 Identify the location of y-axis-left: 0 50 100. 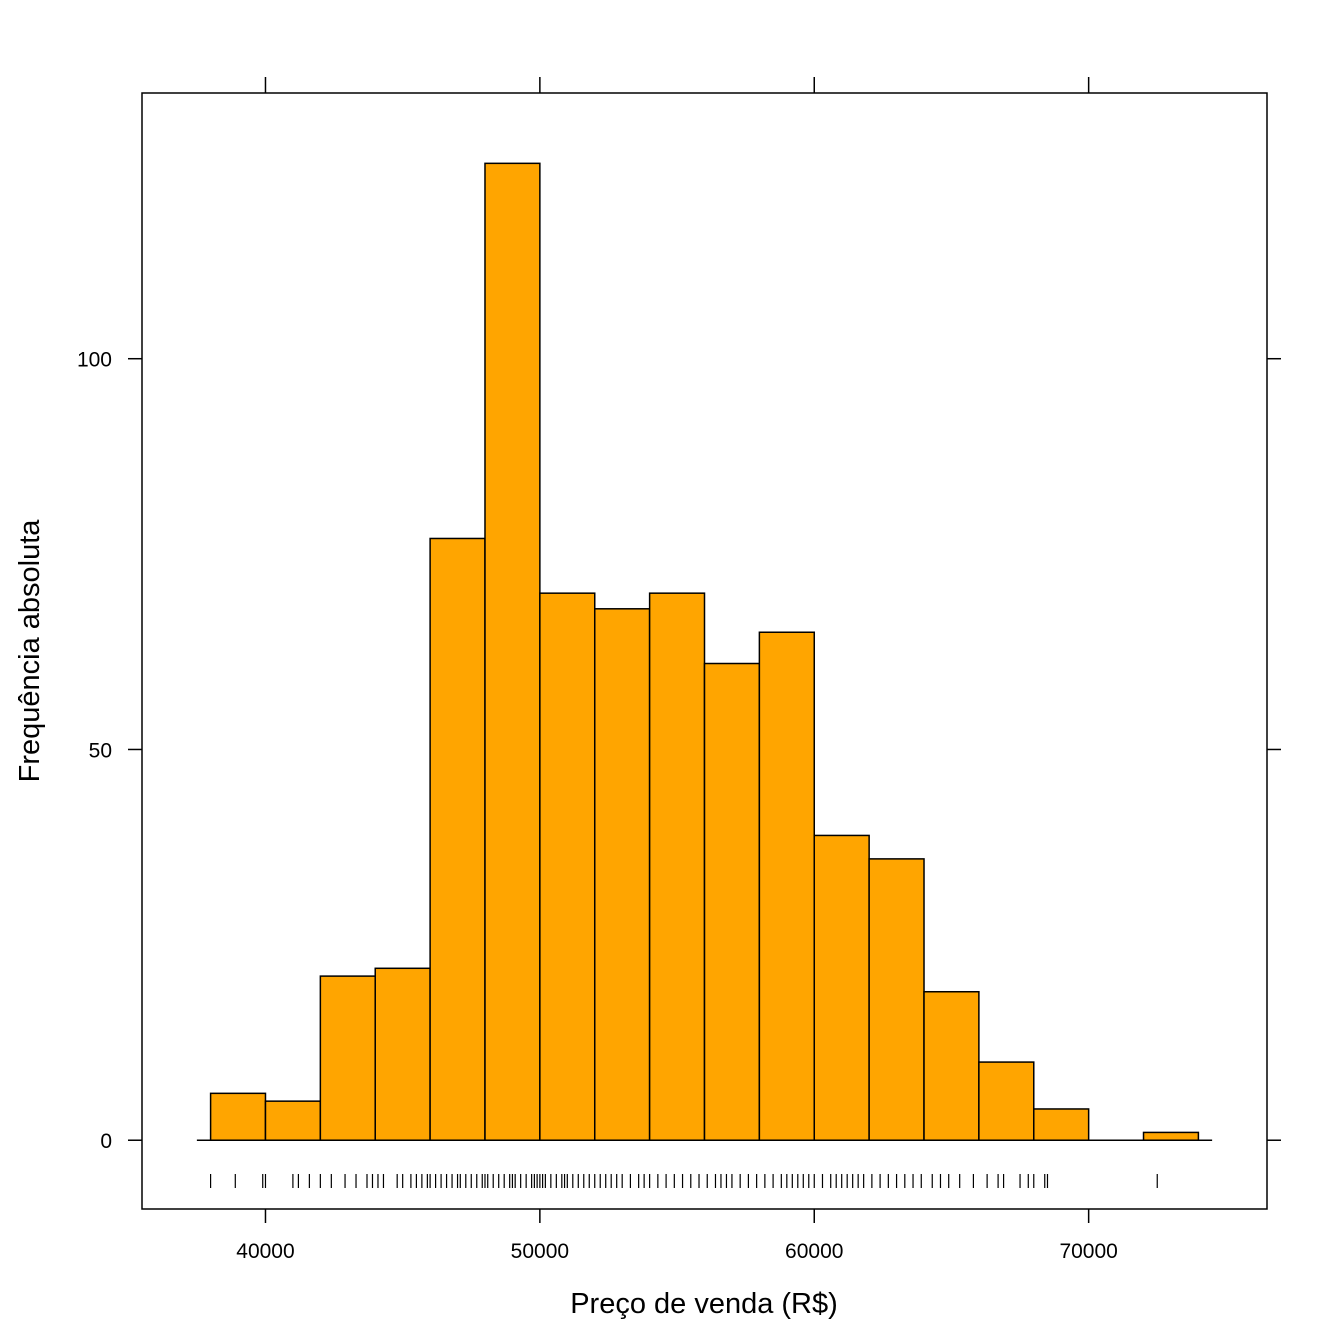
(109, 751).